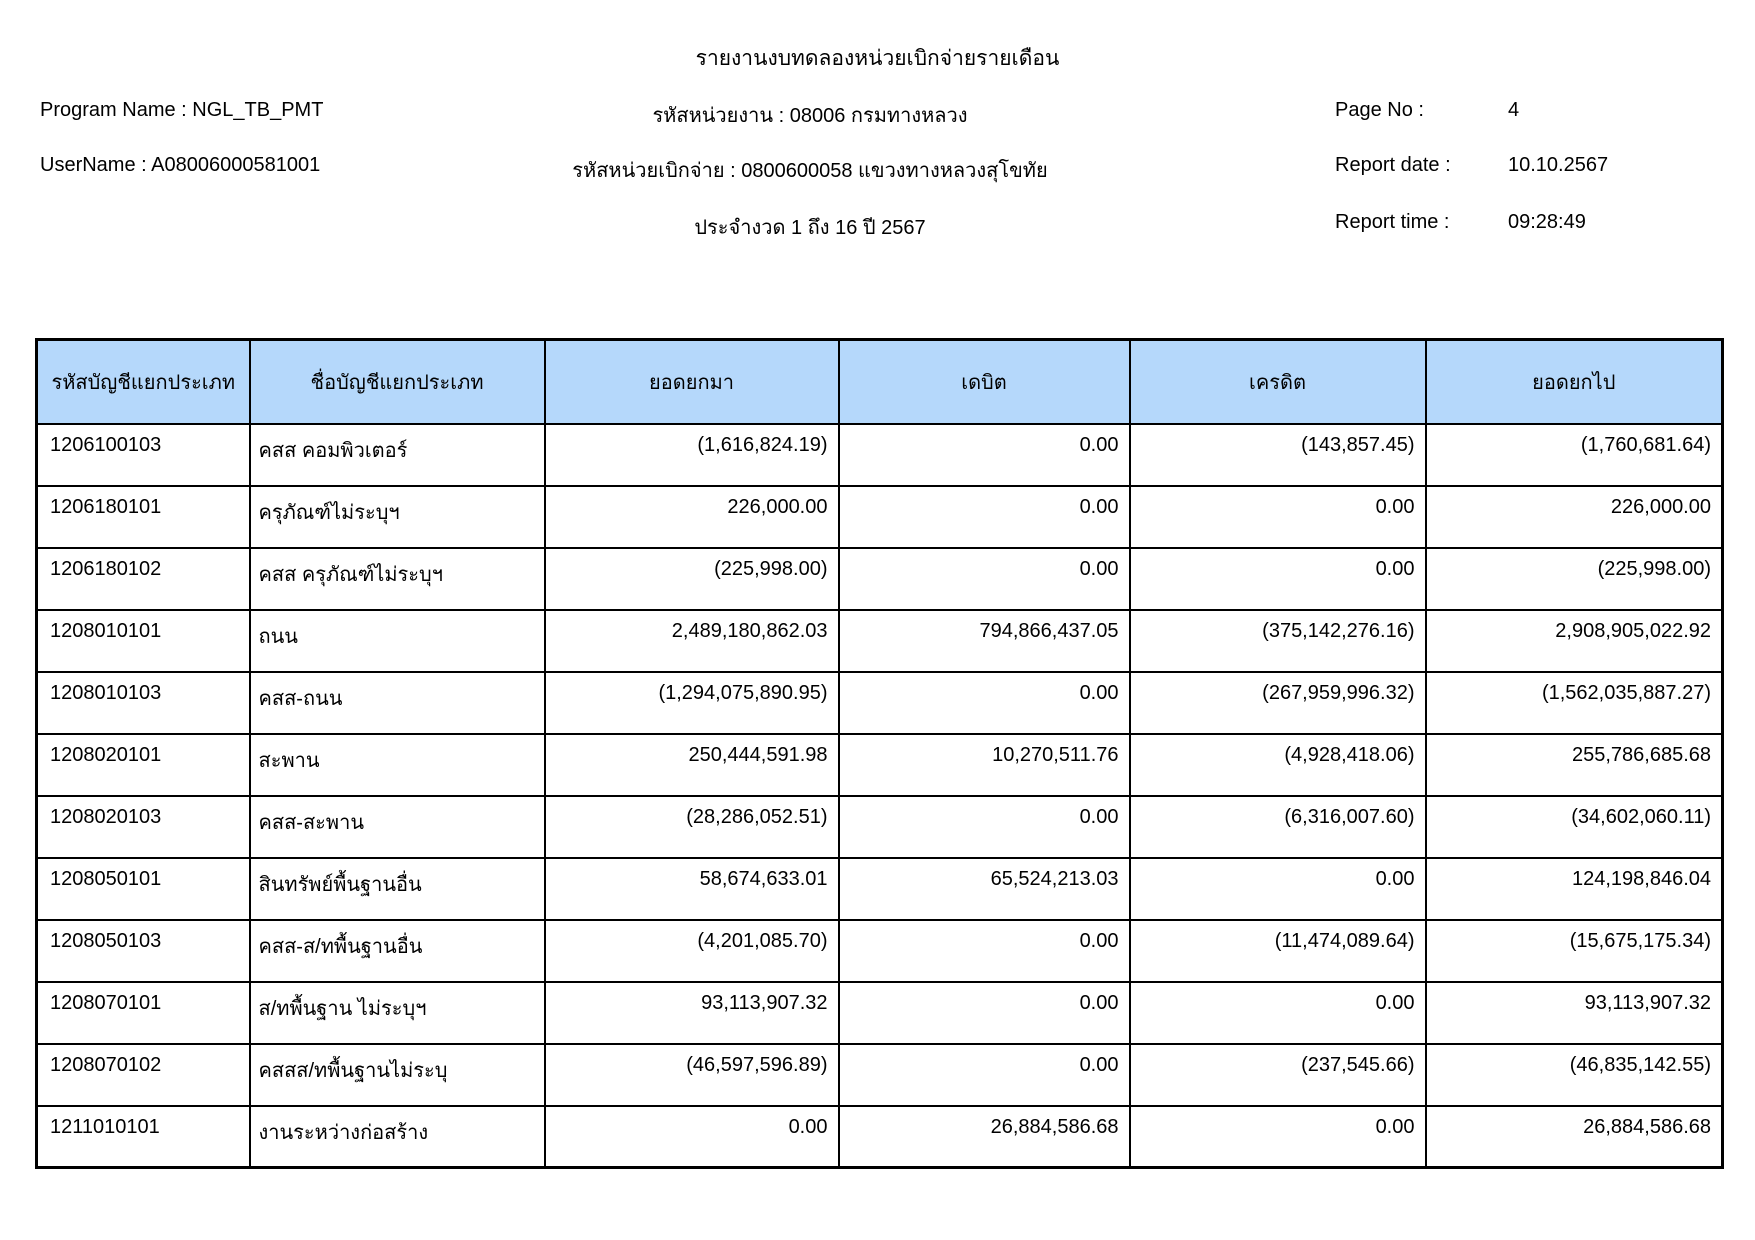 This screenshot has height=1240, width=1755. Describe the element at coordinates (810, 228) in the screenshot. I see `period-line: ประจำงวด 1 ถึง 16 ปี 2567` at that location.